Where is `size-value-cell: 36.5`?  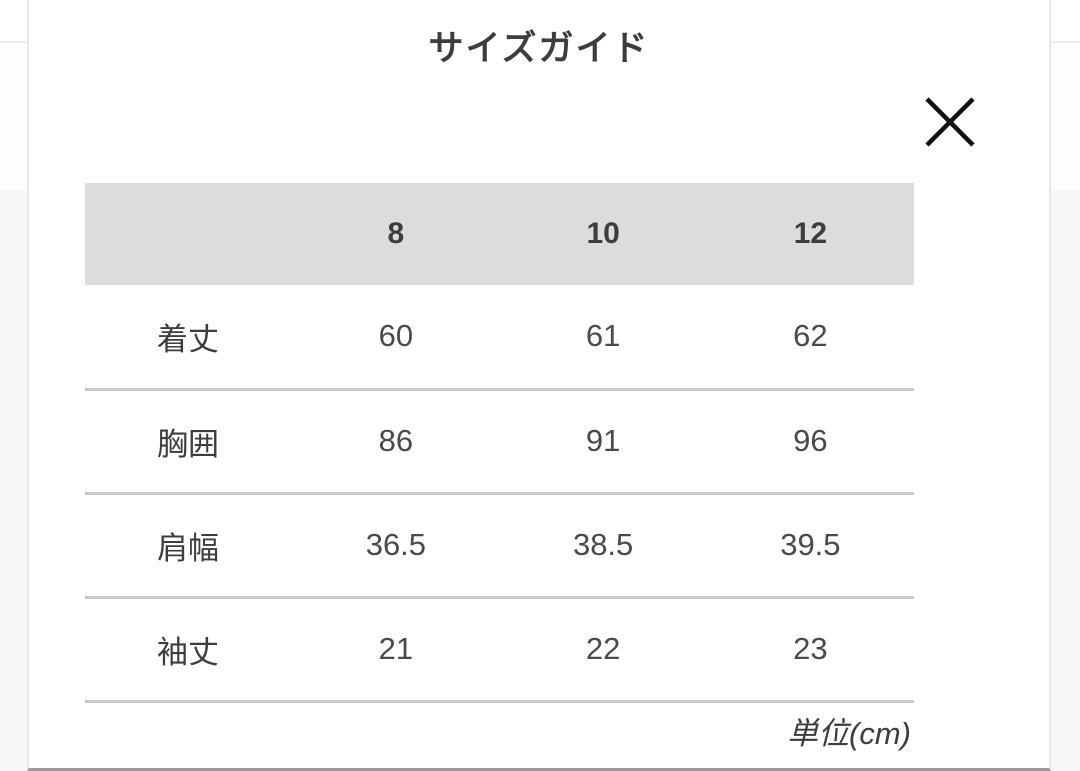
size-value-cell: 36.5 is located at coordinates (396, 544).